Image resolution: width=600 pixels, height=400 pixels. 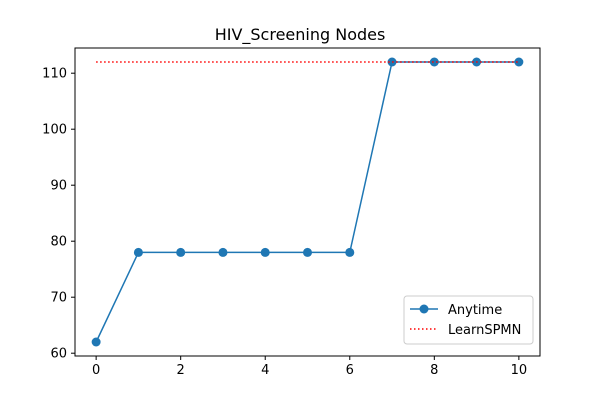 I want to click on x-tick-label: 2, so click(x=181, y=370).